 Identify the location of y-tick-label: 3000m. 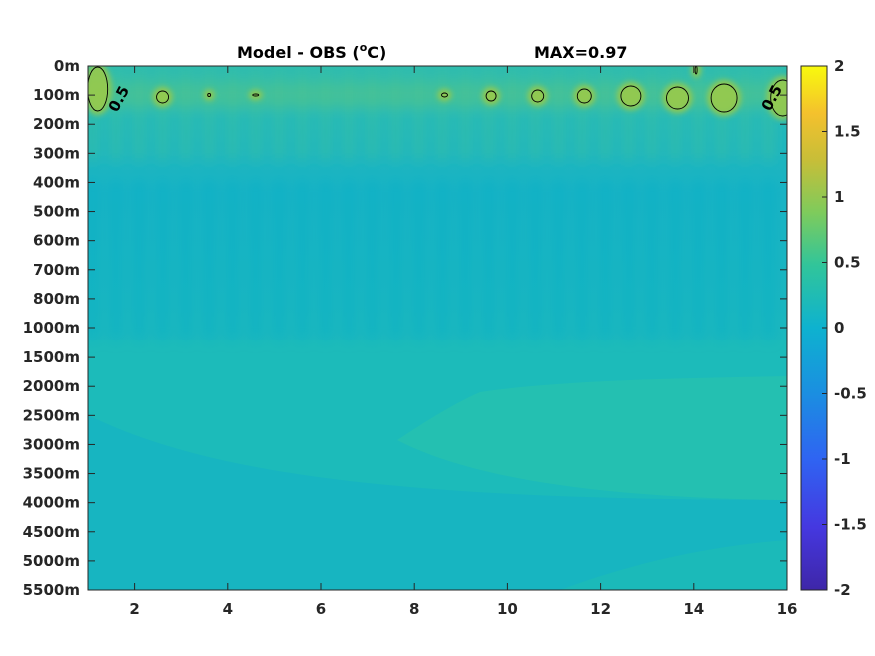
(51, 444).